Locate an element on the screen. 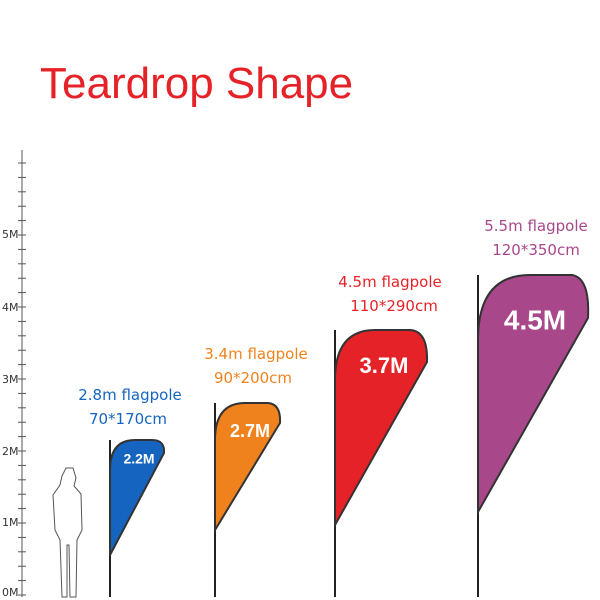  pole-text: 4.5m flagpole is located at coordinates (390, 282).